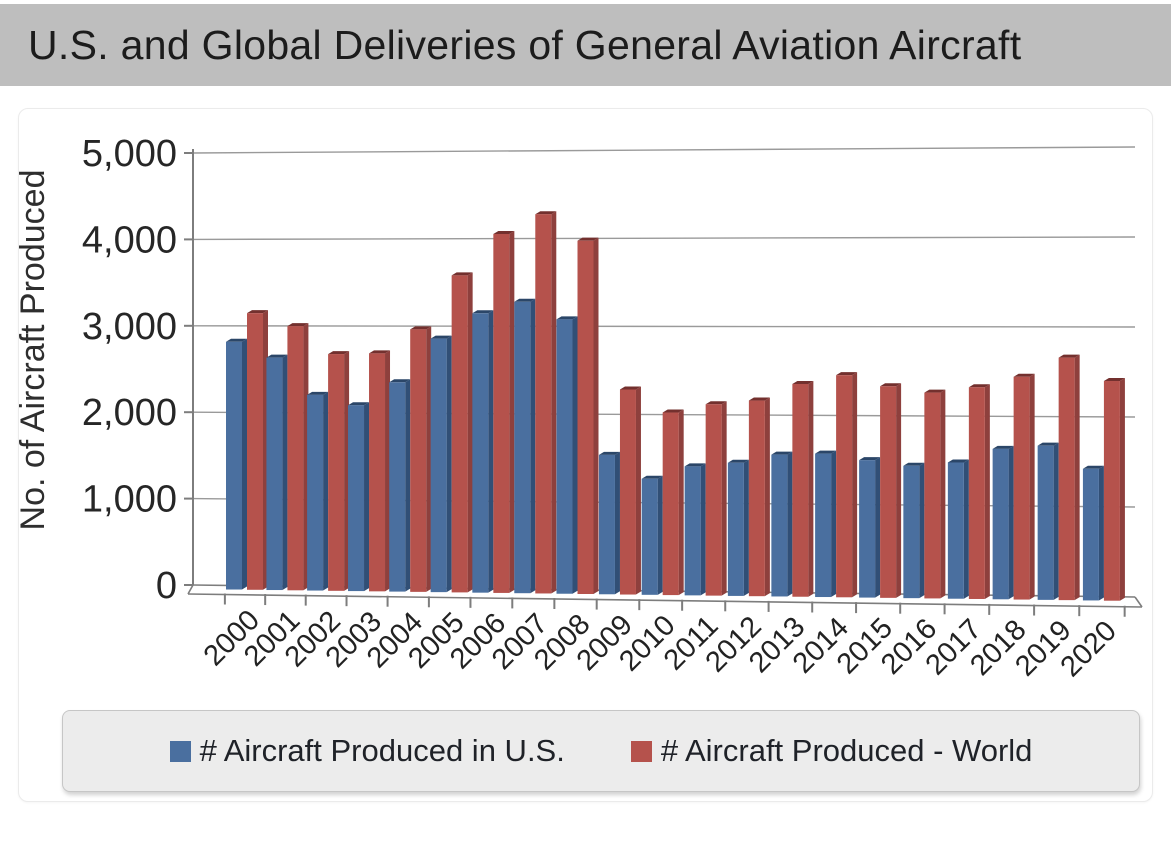 Image resolution: width=1171 pixels, height=850 pixels. Describe the element at coordinates (397, 487) in the screenshot. I see `bar-us-2004` at that location.